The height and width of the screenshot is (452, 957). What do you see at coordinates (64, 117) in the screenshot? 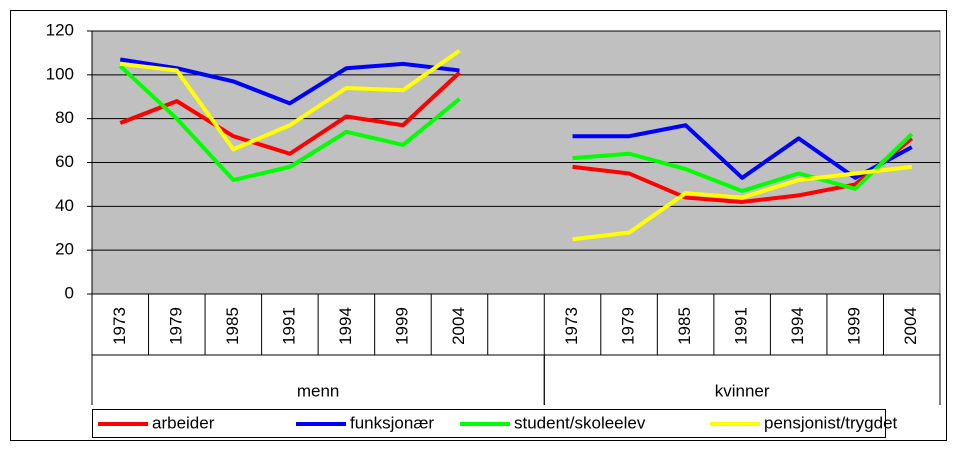
I see `y-tick-label: 80` at bounding box center [64, 117].